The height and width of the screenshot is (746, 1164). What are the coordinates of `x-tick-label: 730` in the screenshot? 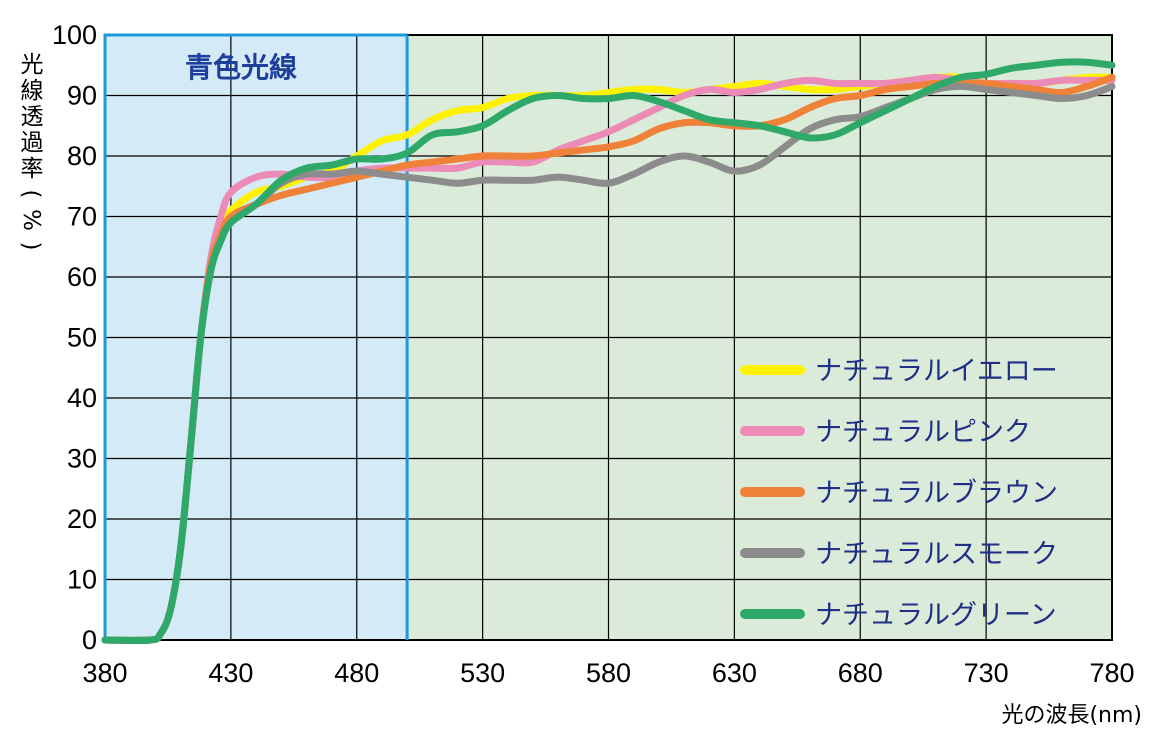 It's located at (986, 673).